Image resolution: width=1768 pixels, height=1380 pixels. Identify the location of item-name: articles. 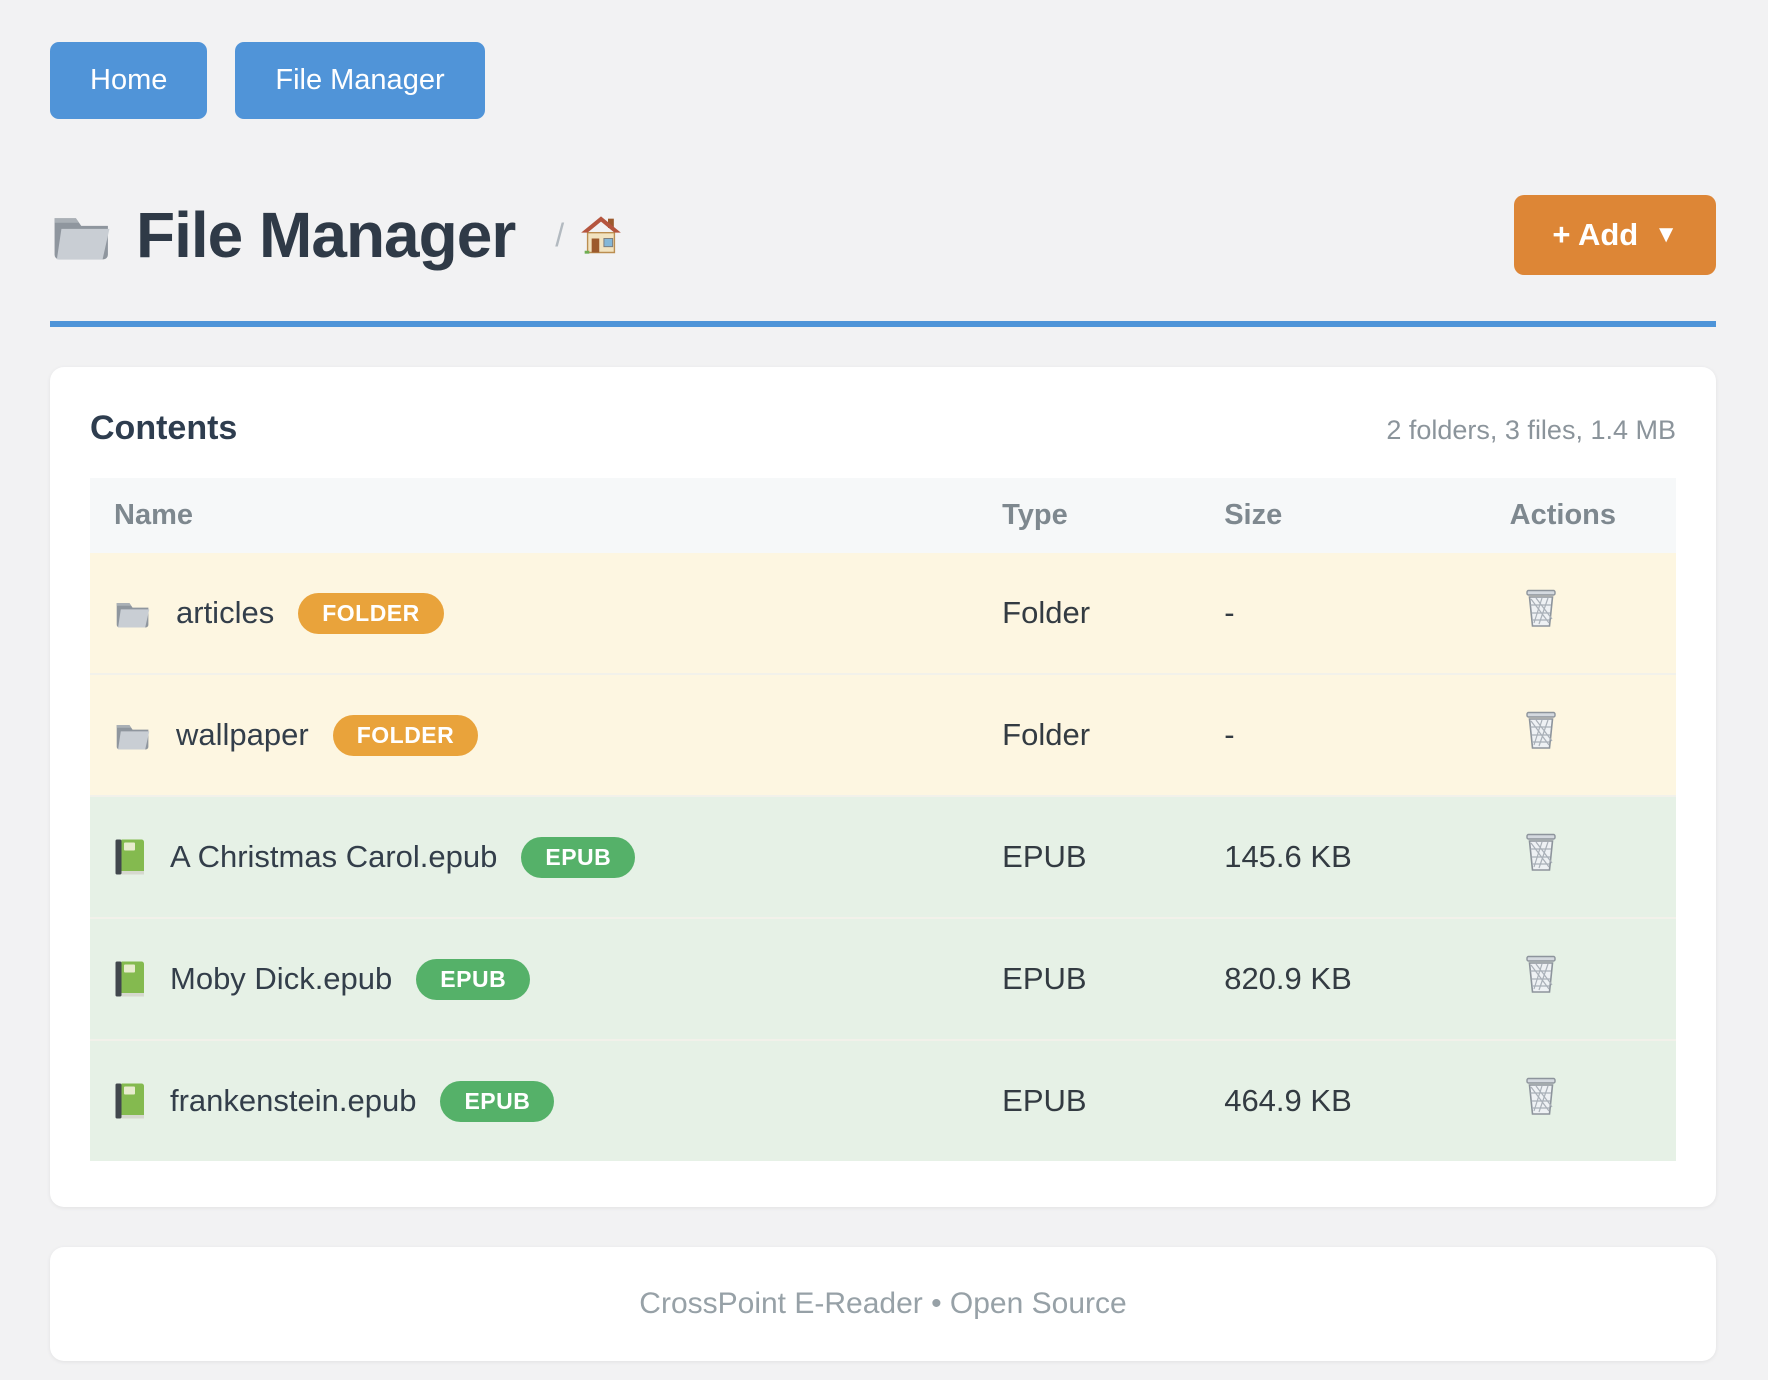
(225, 612).